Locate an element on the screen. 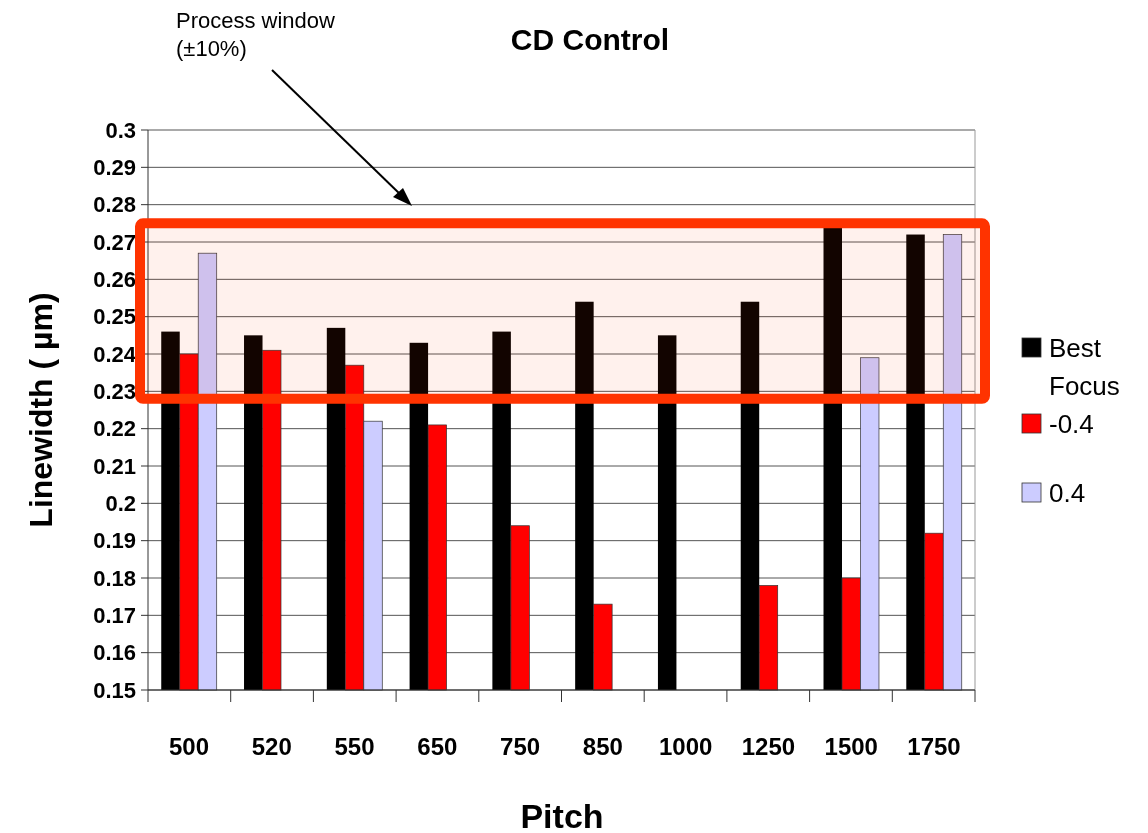 The width and height of the screenshot is (1148, 833). x-tick-label: 550 is located at coordinates (354, 746).